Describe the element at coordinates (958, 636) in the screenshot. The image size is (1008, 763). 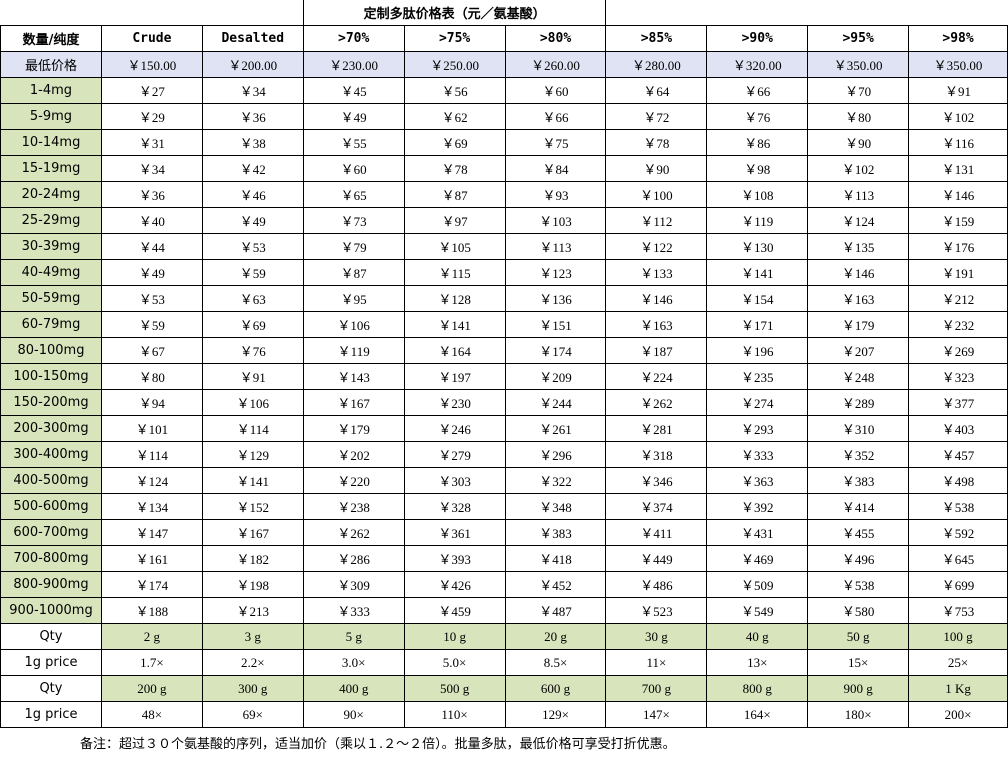
I see `qty-cell: 100 g` at that location.